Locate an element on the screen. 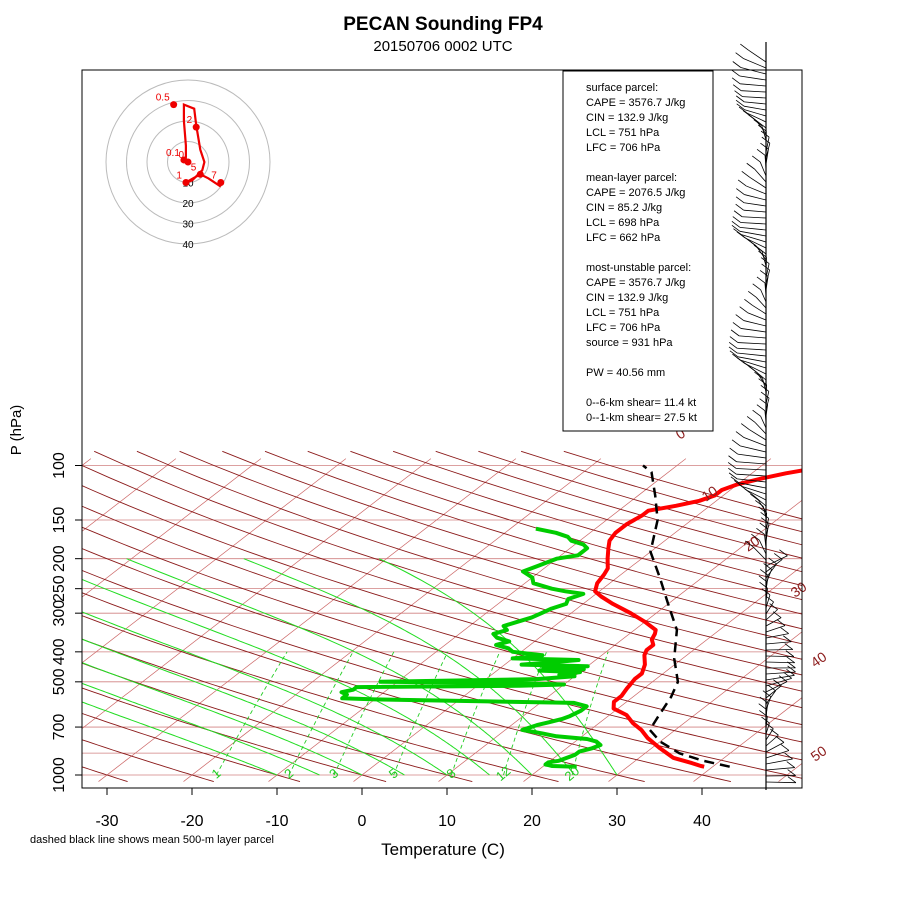 The image size is (900, 900). info-line: CIN = 85.2 J/kg is located at coordinates (624, 208).